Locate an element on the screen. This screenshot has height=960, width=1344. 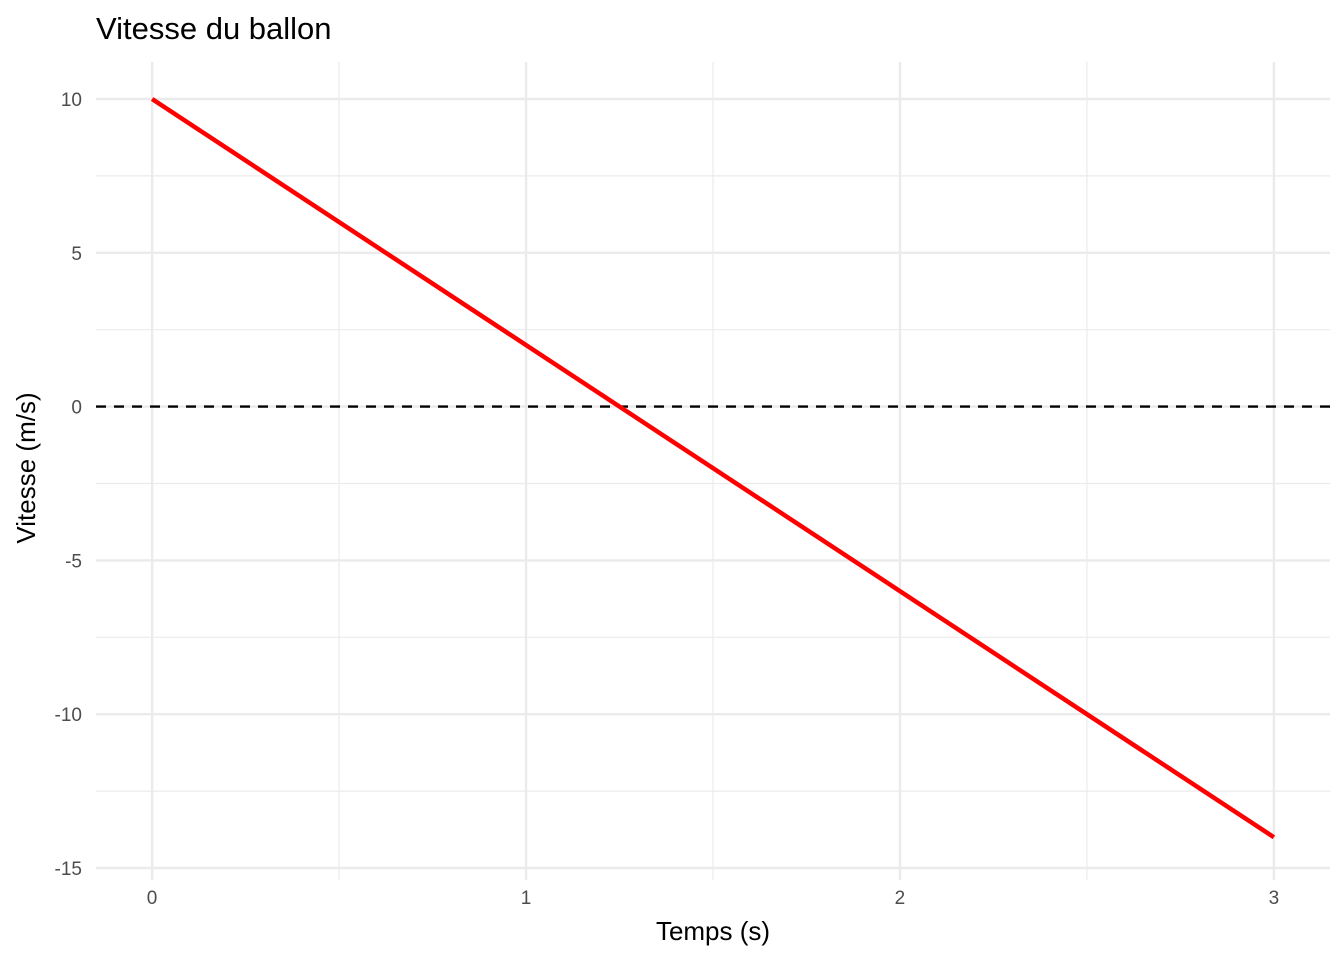
chart-title: Vitesse du ballon is located at coordinates (214, 28).